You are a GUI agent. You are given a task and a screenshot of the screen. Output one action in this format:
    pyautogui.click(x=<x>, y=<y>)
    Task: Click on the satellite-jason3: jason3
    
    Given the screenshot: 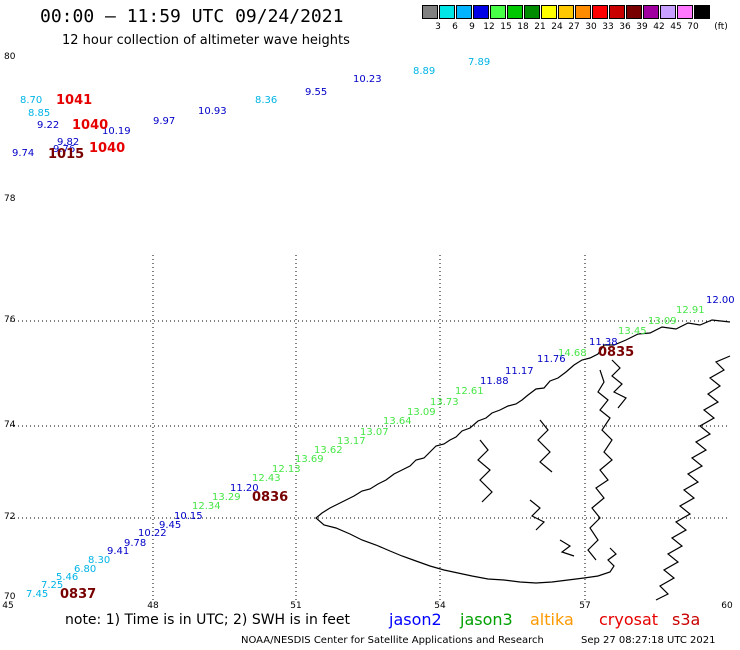 What is the action you would take?
    pyautogui.click(x=486, y=619)
    